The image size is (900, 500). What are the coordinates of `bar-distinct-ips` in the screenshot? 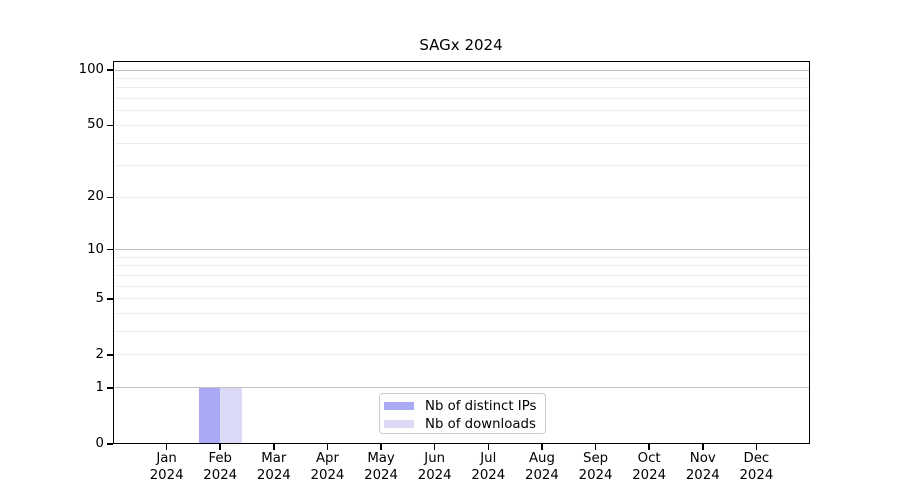 It's located at (209, 415).